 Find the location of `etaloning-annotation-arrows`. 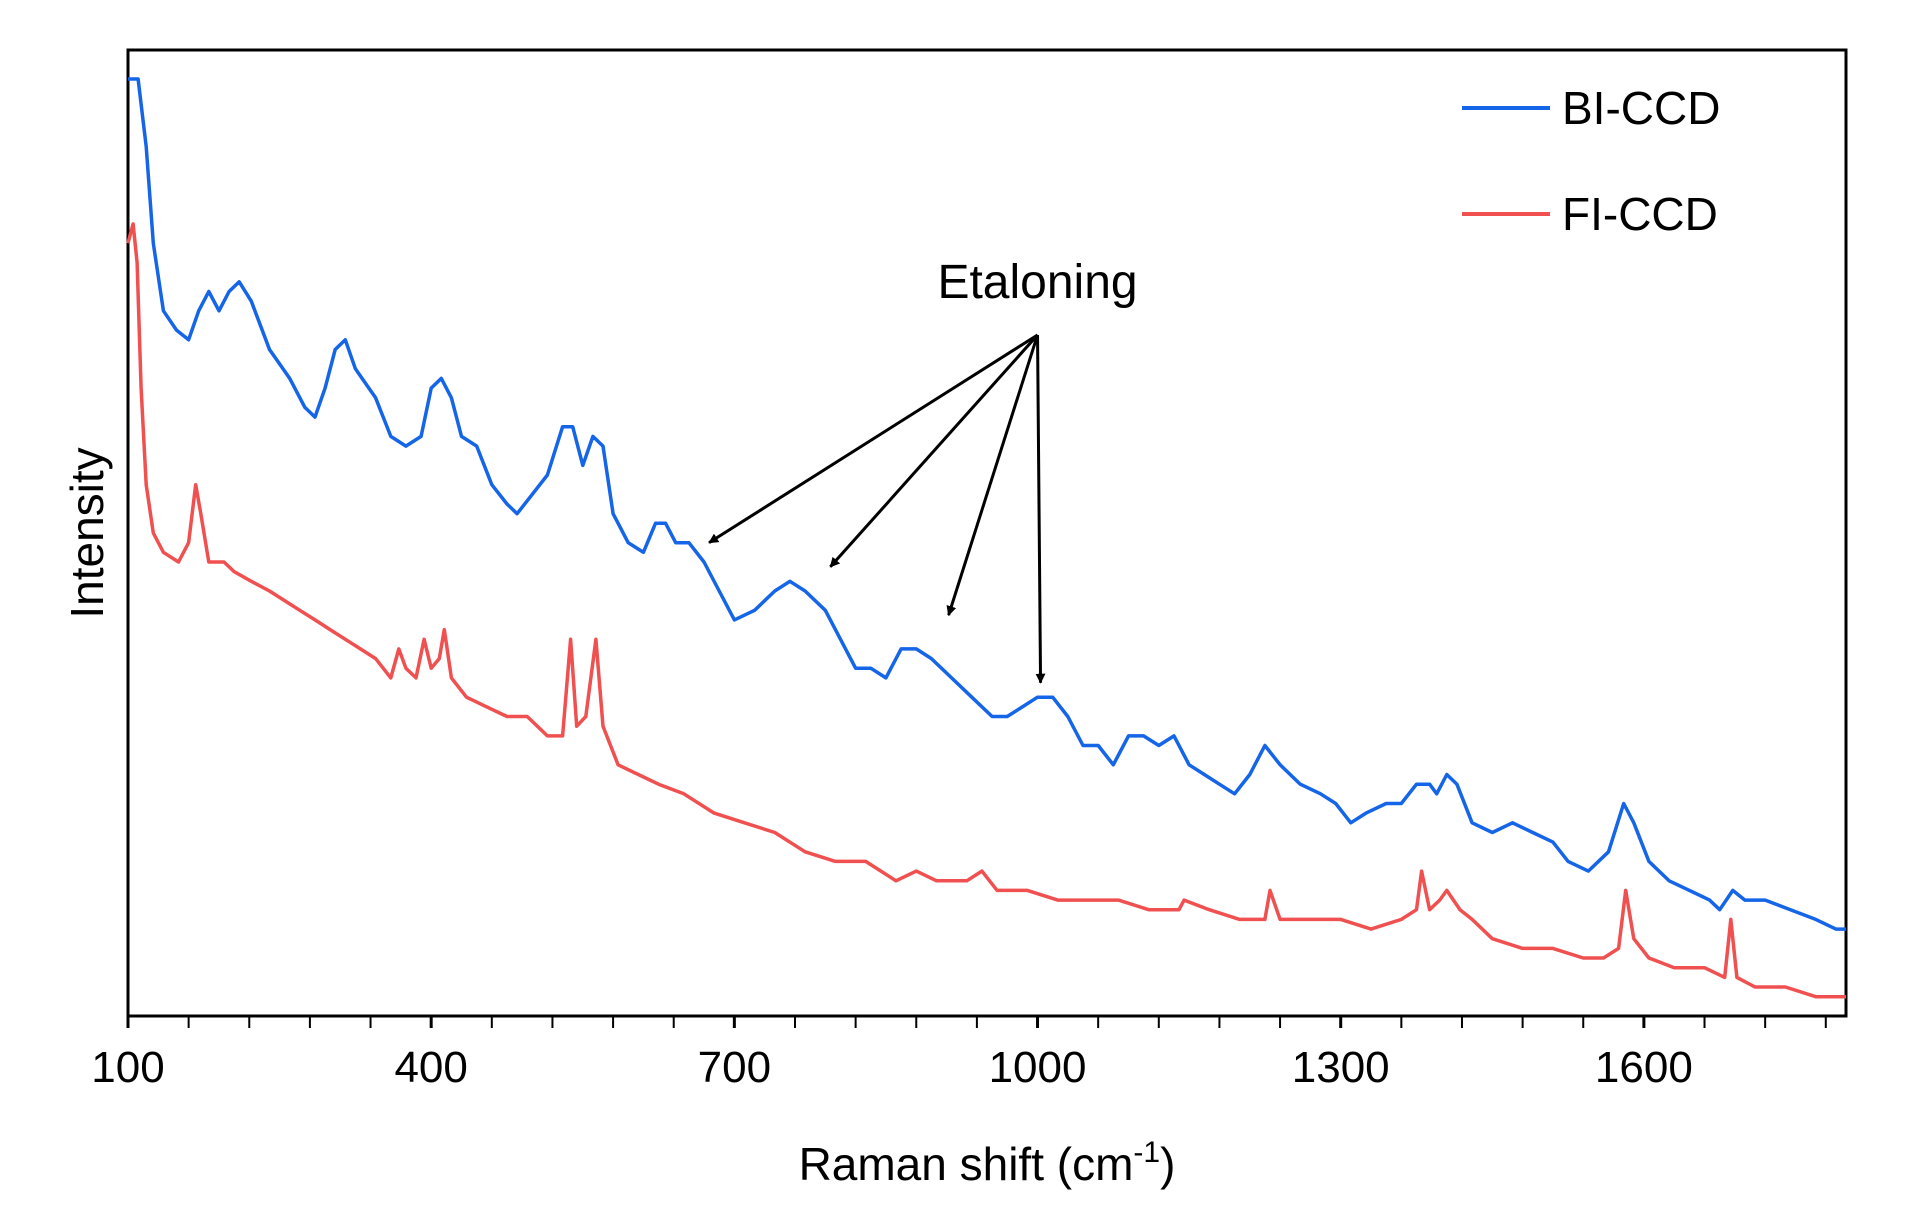

etaloning-annotation-arrows is located at coordinates (877, 508).